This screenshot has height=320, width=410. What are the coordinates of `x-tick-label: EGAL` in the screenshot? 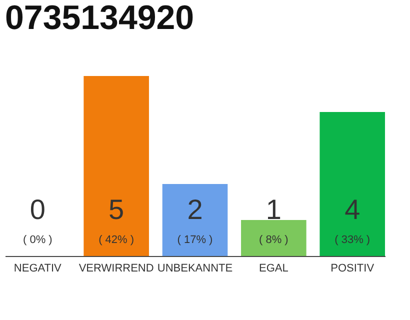 It's located at (273, 268).